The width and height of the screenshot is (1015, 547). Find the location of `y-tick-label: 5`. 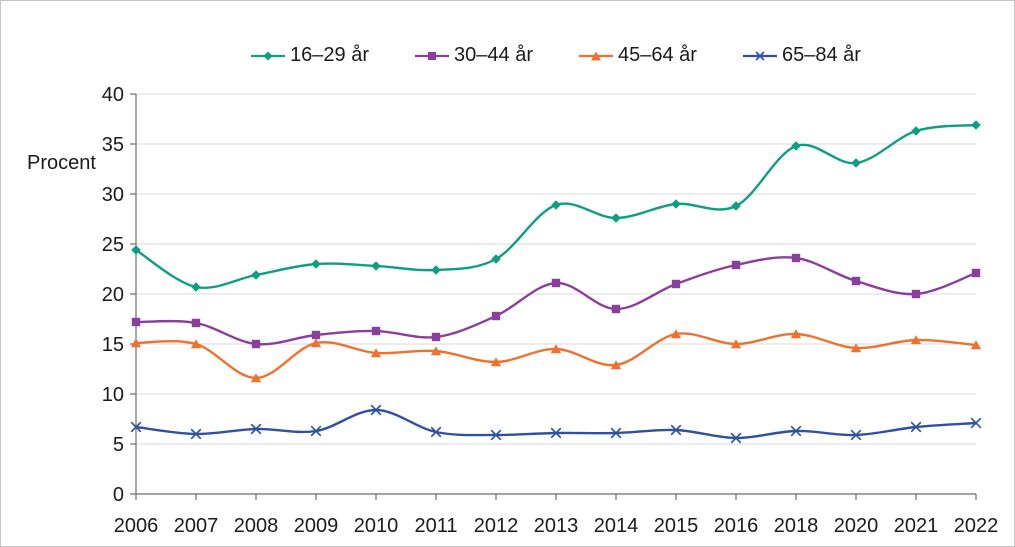

y-tick-label: 5 is located at coordinates (118, 445).